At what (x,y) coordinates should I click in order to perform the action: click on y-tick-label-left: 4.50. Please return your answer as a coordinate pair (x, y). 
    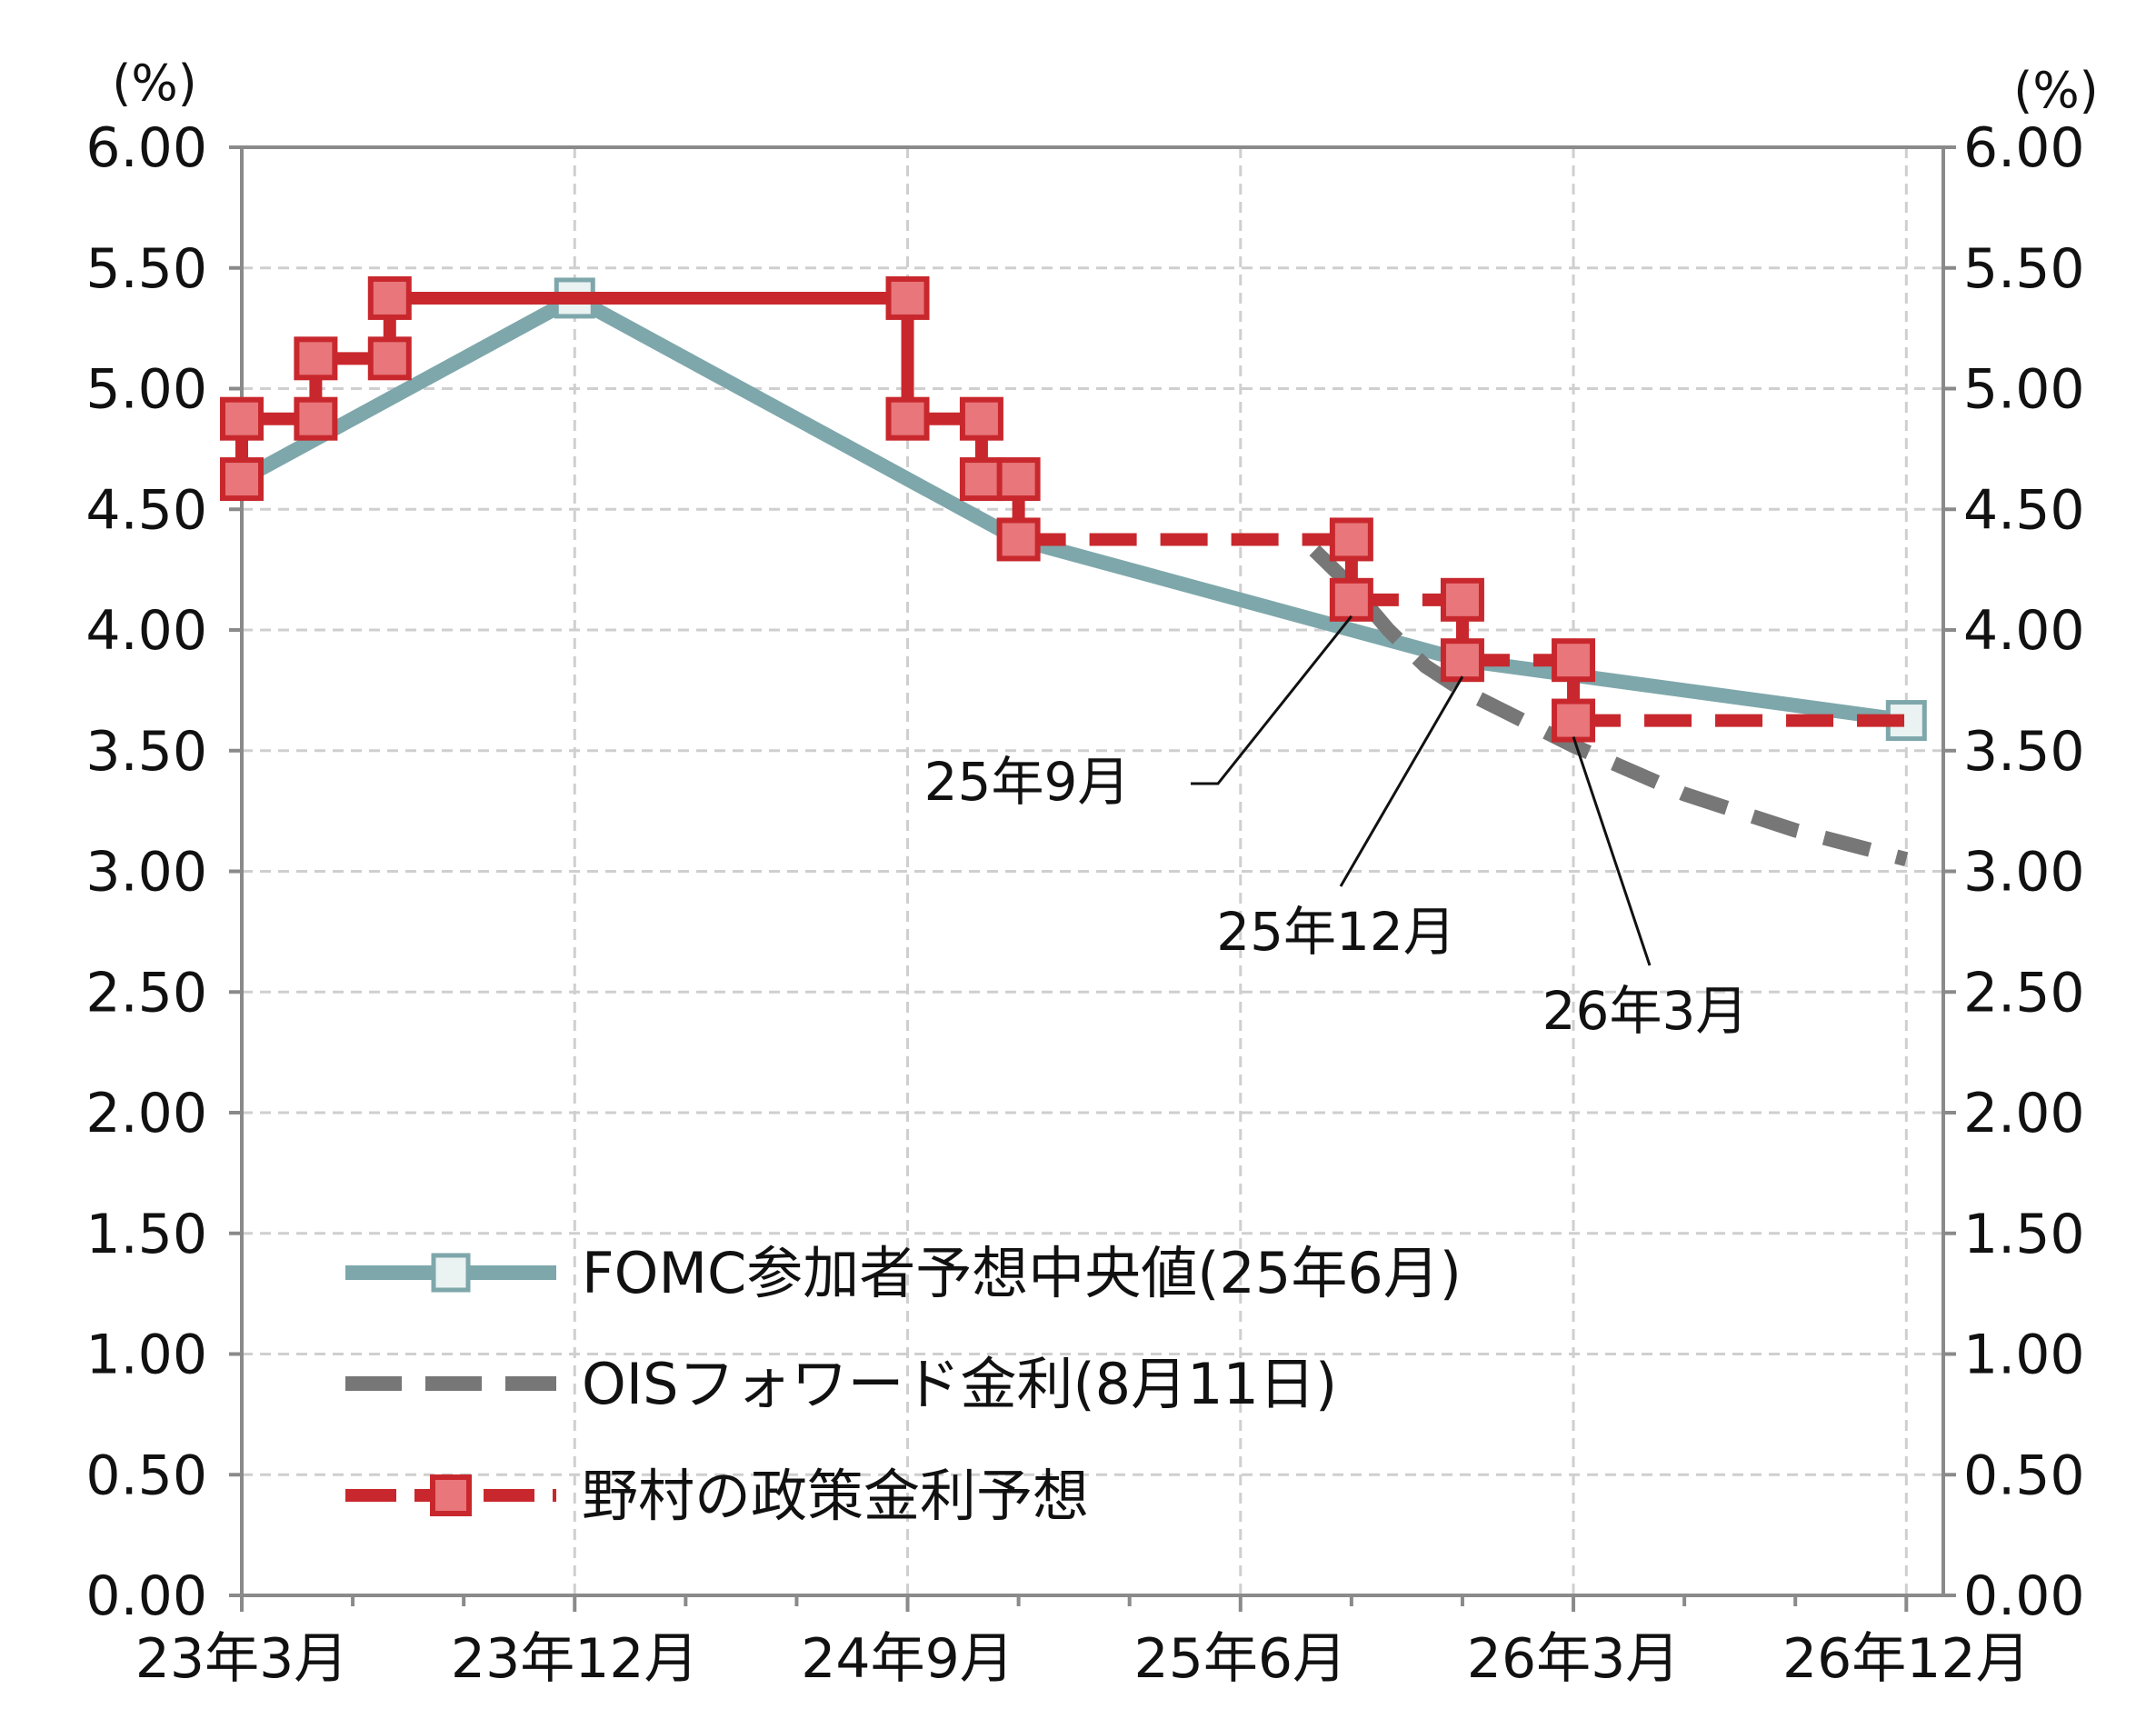
    Looking at the image, I should click on (146, 510).